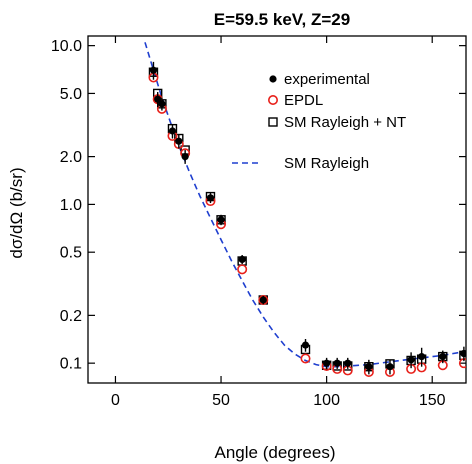 The image size is (472, 464). What do you see at coordinates (16, 212) in the screenshot?
I see `y-axis-label: dσ/dΩ (b/sr)` at bounding box center [16, 212].